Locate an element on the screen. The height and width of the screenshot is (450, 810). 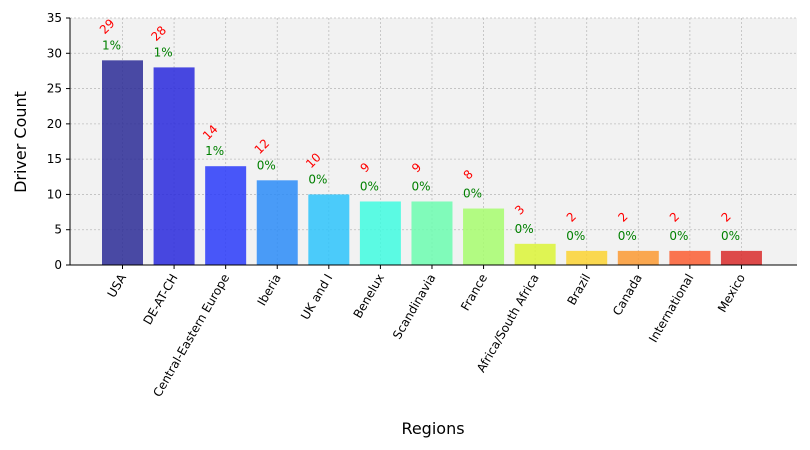
x-tick-label: USA is located at coordinates (117, 285).